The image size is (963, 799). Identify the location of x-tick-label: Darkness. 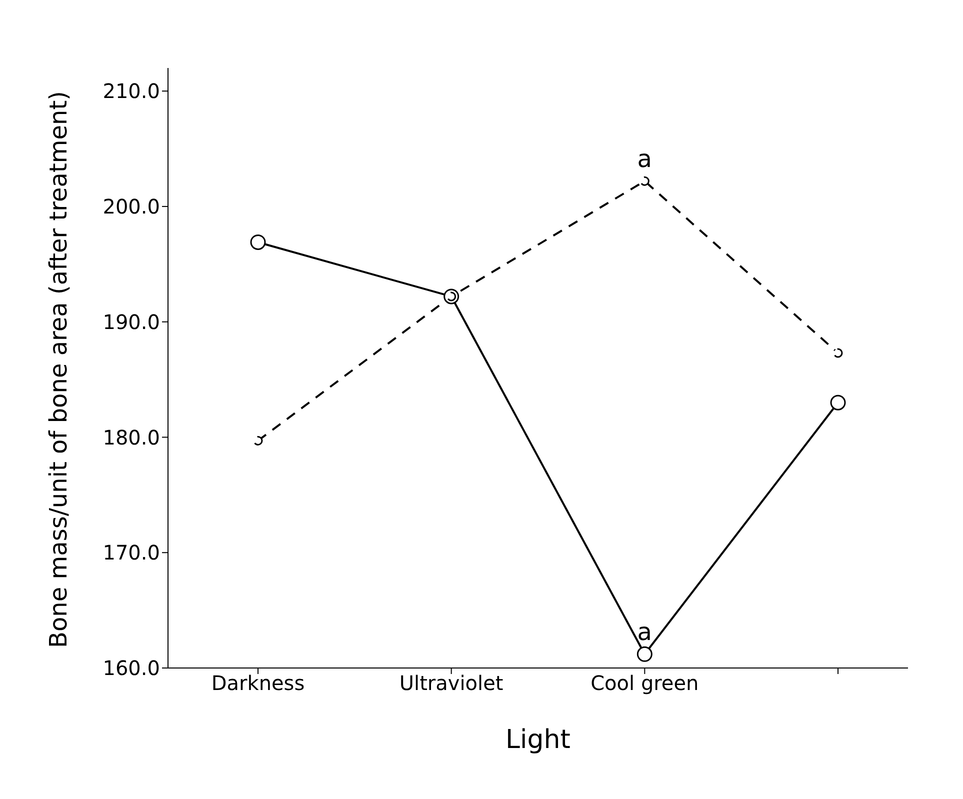
(258, 683).